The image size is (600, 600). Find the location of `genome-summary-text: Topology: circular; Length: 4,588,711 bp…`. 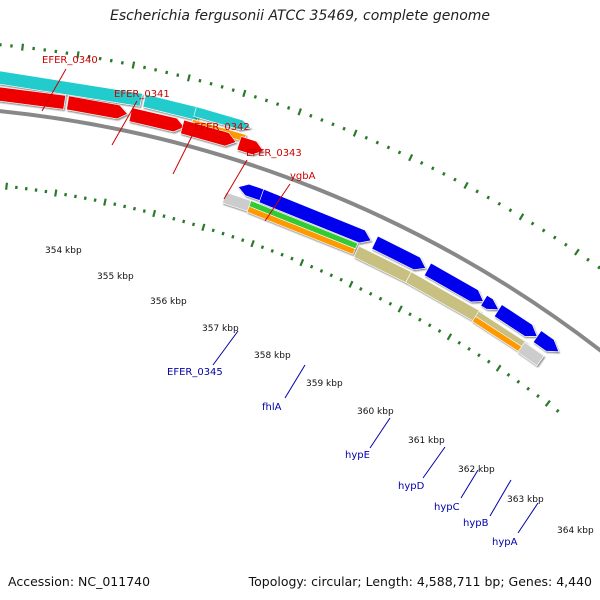

genome-summary-text: Topology: circular; Length: 4,588,711 bp… is located at coordinates (420, 581).